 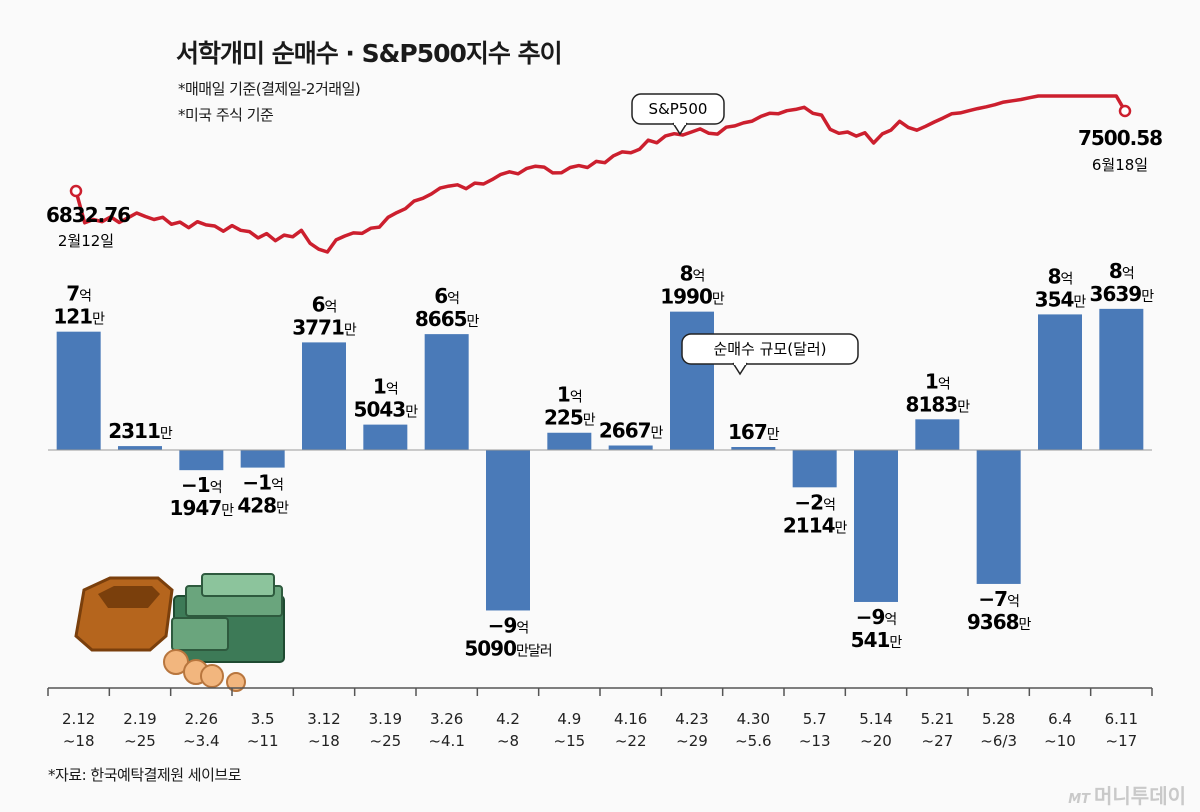 What do you see at coordinates (201, 485) in the screenshot?
I see `bar-label-top-3: −1억` at bounding box center [201, 485].